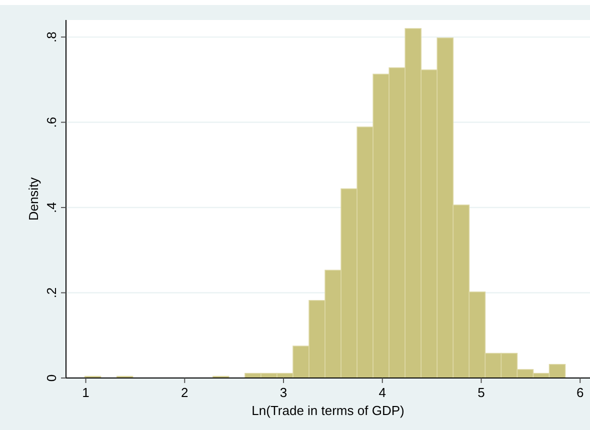 The image size is (590, 430). Describe the element at coordinates (481, 392) in the screenshot. I see `x-tick-label: 5` at that location.